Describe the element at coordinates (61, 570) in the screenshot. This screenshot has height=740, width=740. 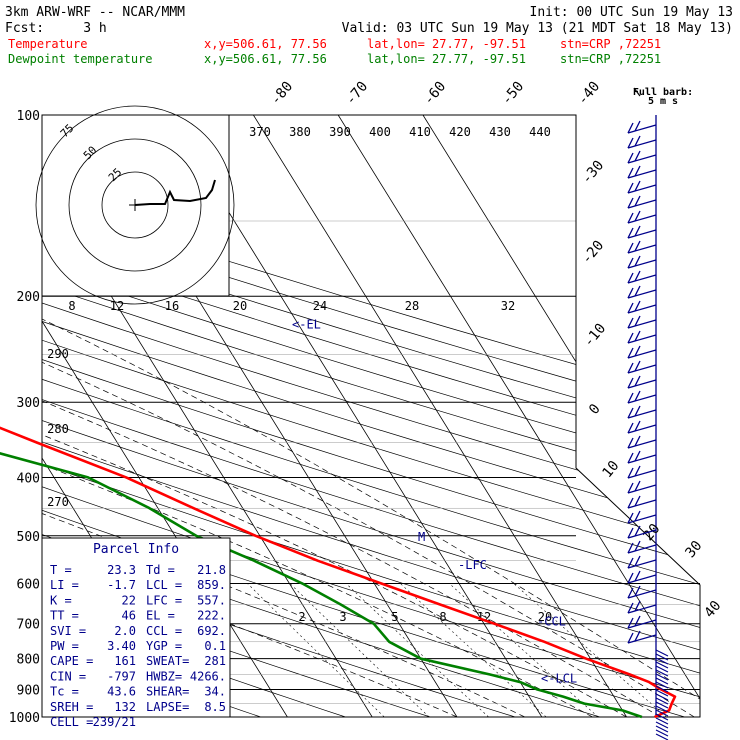
I see `parcel-key: T =` at that location.